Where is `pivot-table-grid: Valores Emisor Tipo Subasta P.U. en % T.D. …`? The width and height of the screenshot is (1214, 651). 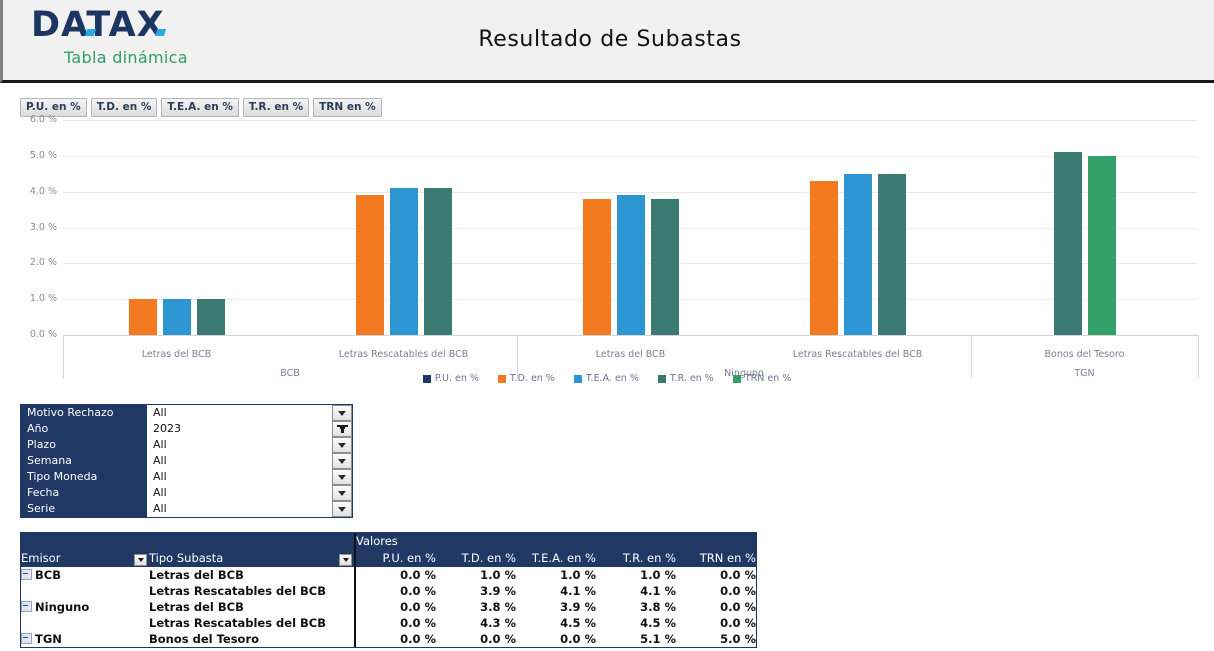 pivot-table-grid: Valores Emisor Tipo Subasta P.U. en % T.D. … is located at coordinates (388, 590).